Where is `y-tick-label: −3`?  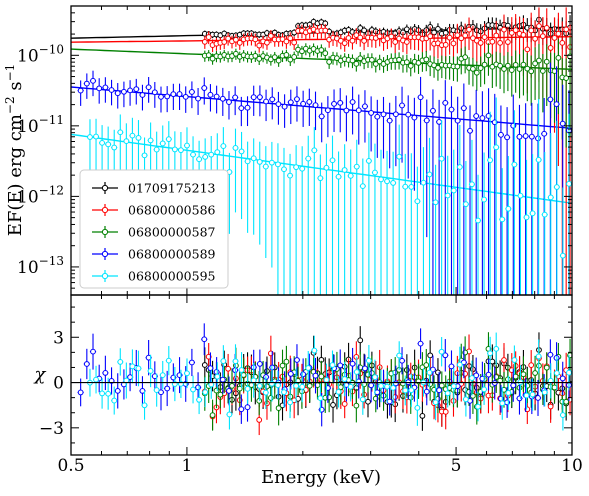 y-tick-label: −3 is located at coordinates (51, 429).